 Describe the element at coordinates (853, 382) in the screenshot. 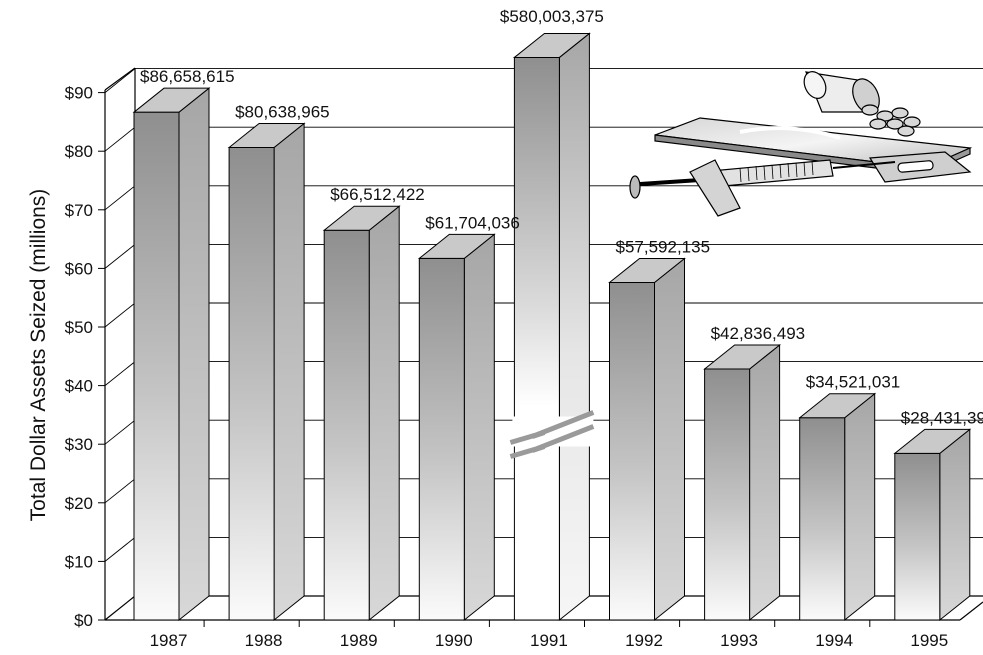

I see `data-label-1994: $34,521,031` at that location.